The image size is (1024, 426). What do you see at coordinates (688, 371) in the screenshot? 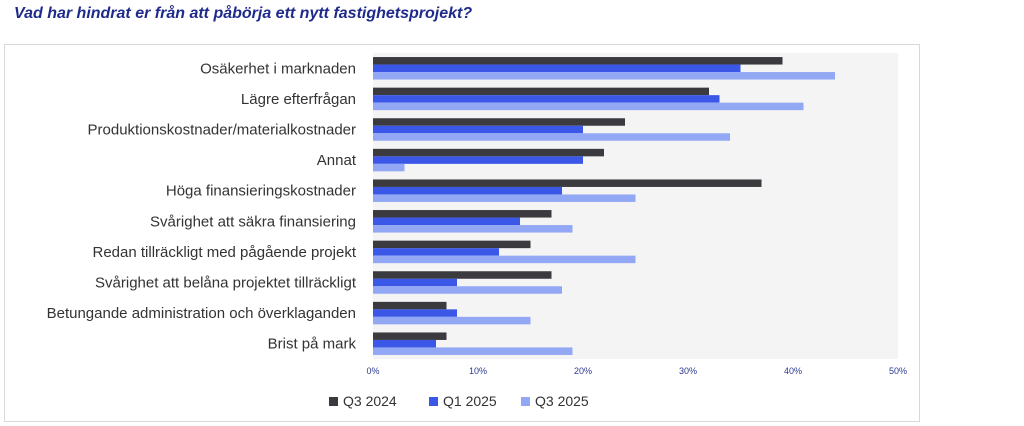
I see `x-tick-label: 30%` at bounding box center [688, 371].